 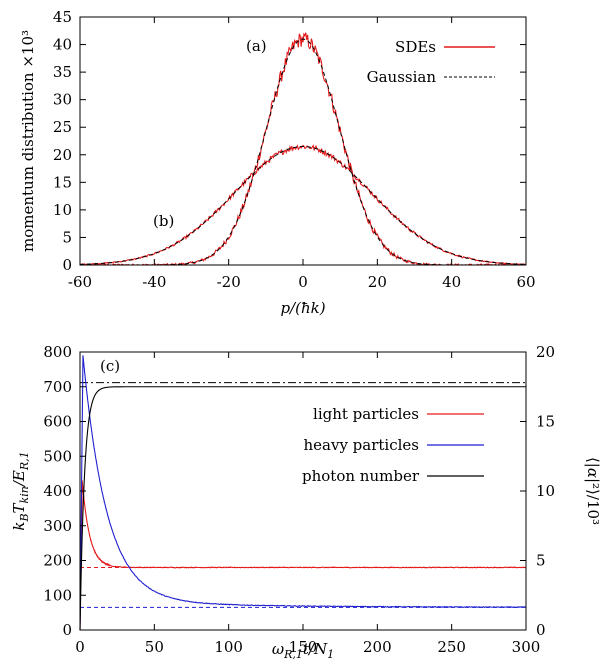 I want to click on p2-y-tick-label-left: 700, so click(x=57, y=387).